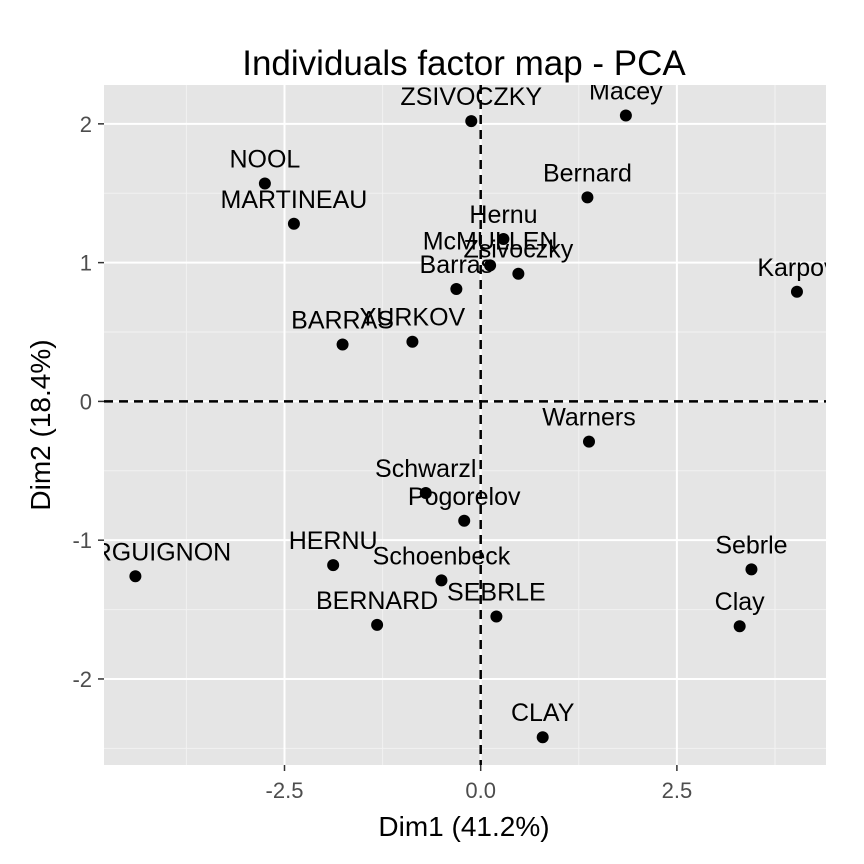 Image resolution: width=864 pixels, height=864 pixels. Describe the element at coordinates (285, 790) in the screenshot. I see `x-tick-label: -2.5` at that location.